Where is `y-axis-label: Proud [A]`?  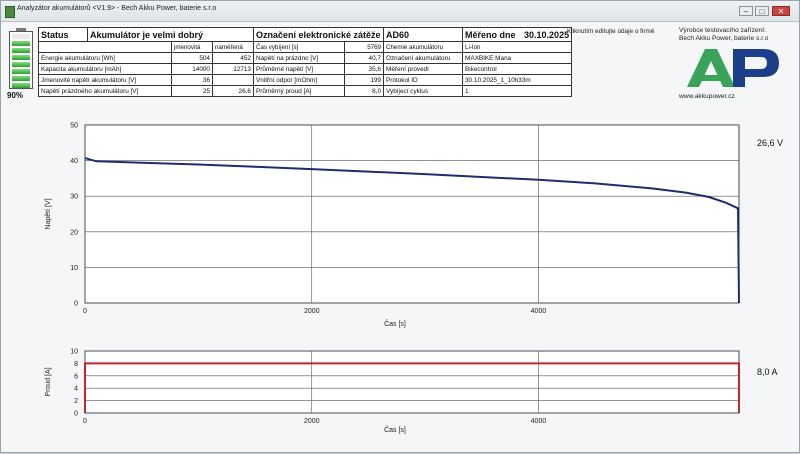 y-axis-label: Proud [A] is located at coordinates (48, 381).